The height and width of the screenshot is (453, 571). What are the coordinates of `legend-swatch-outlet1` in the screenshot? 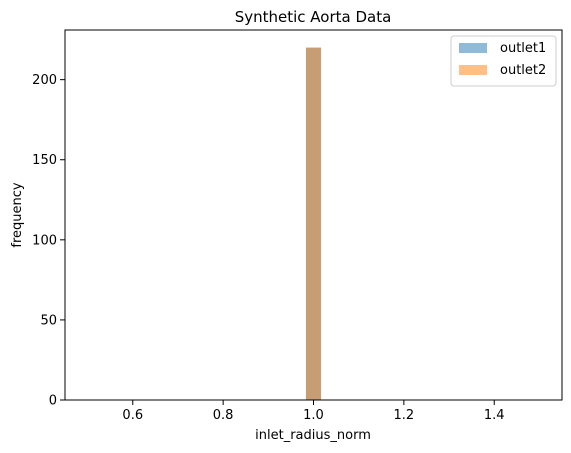 It's located at (473, 48).